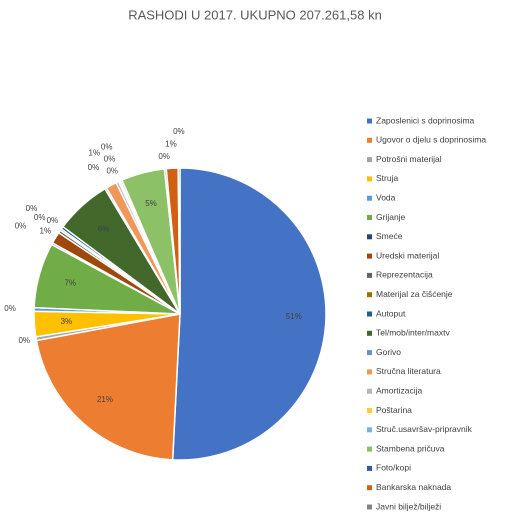 Image resolution: width=510 pixels, height=530 pixels. I want to click on value-label: 6%, so click(104, 229).